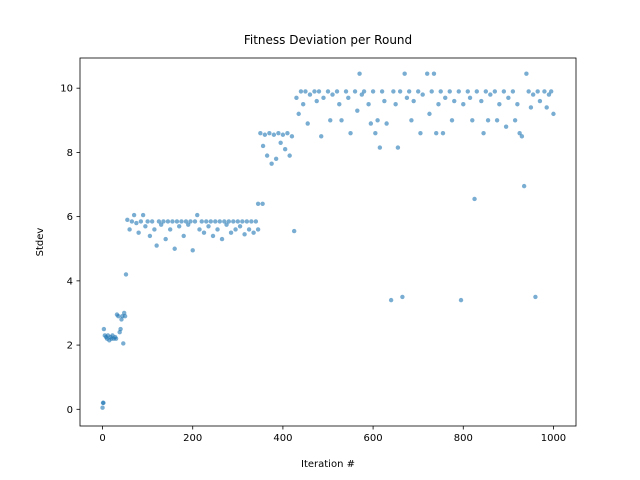  Describe the element at coordinates (70, 346) in the screenshot. I see `y-tick-label: 2` at that location.